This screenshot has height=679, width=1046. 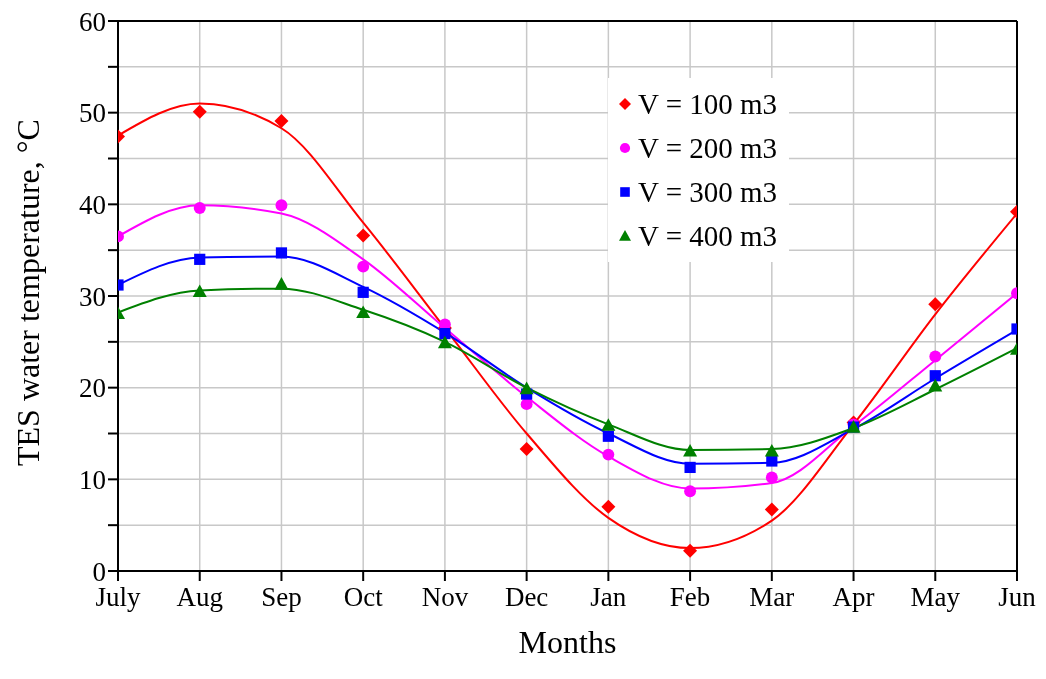 I want to click on y-tick-label: 10, so click(x=92, y=479).